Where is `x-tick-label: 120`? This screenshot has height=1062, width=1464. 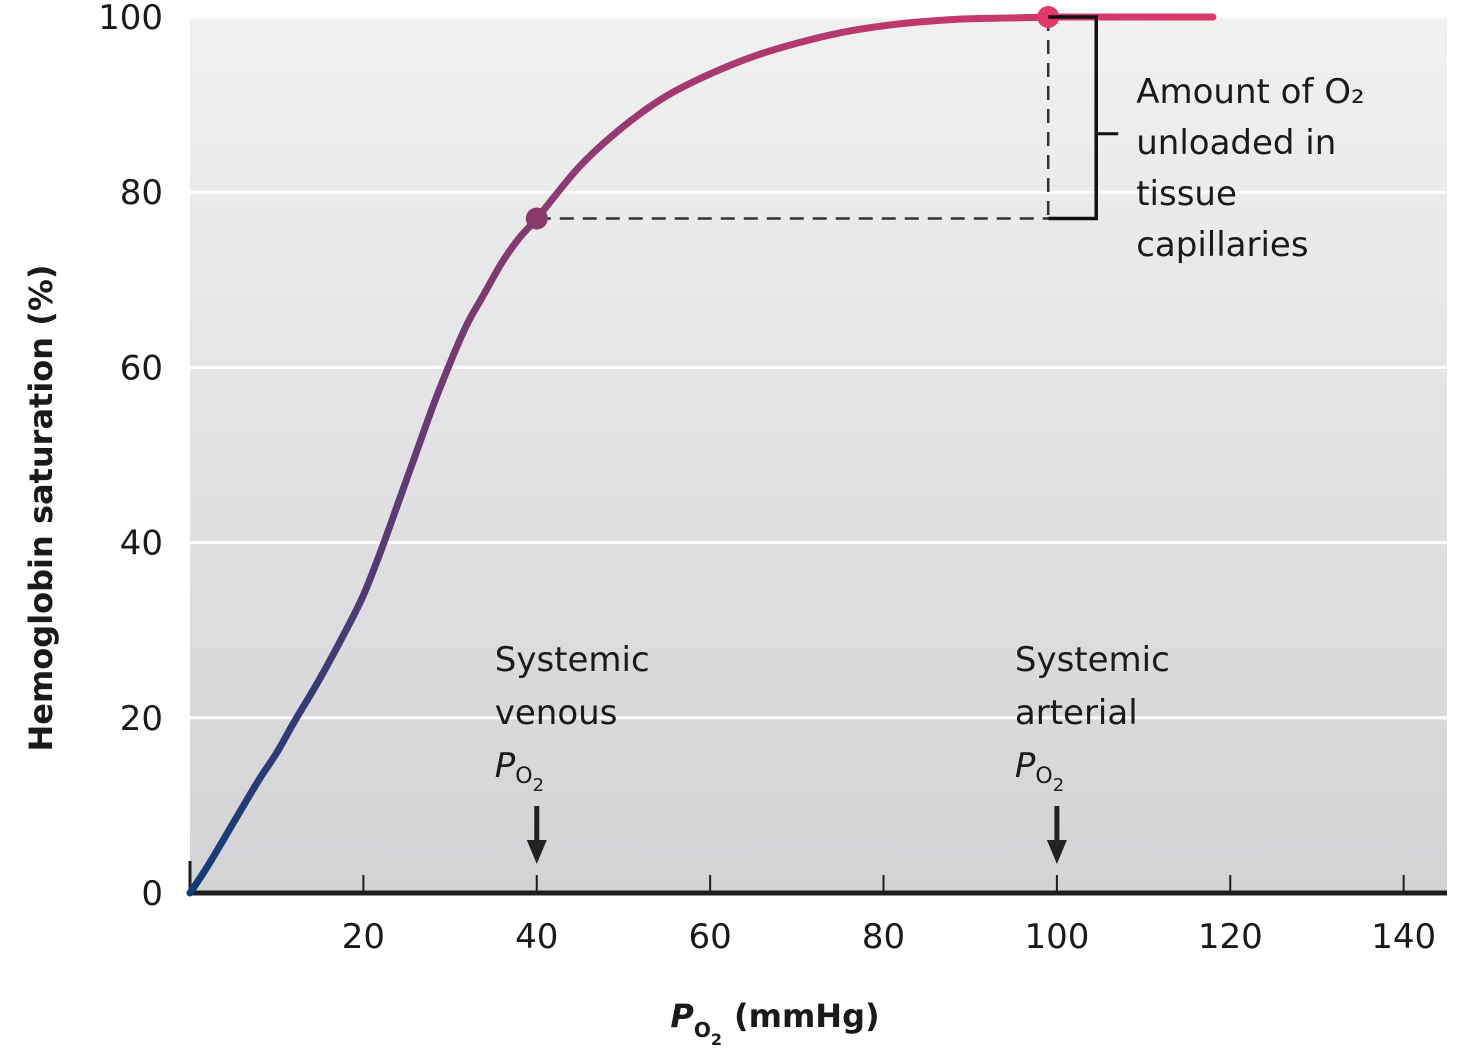 x-tick-label: 120 is located at coordinates (1230, 937).